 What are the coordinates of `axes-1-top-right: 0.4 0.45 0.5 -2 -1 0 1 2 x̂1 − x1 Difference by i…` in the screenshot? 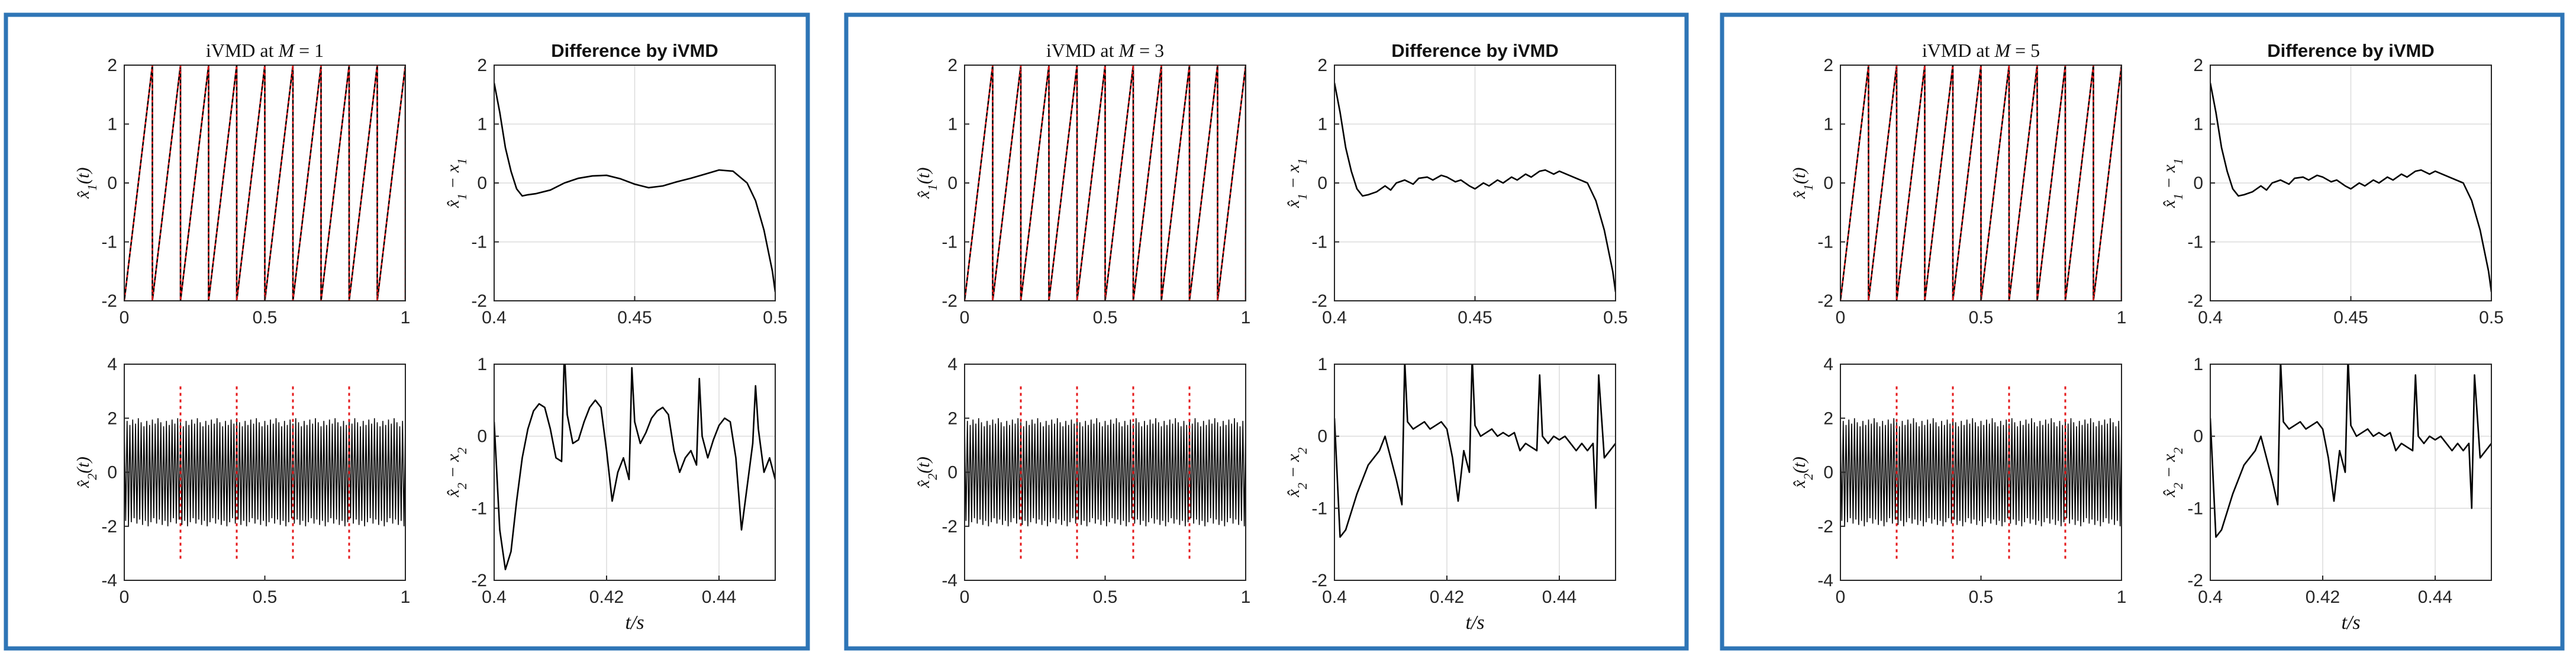 It's located at (615, 183).